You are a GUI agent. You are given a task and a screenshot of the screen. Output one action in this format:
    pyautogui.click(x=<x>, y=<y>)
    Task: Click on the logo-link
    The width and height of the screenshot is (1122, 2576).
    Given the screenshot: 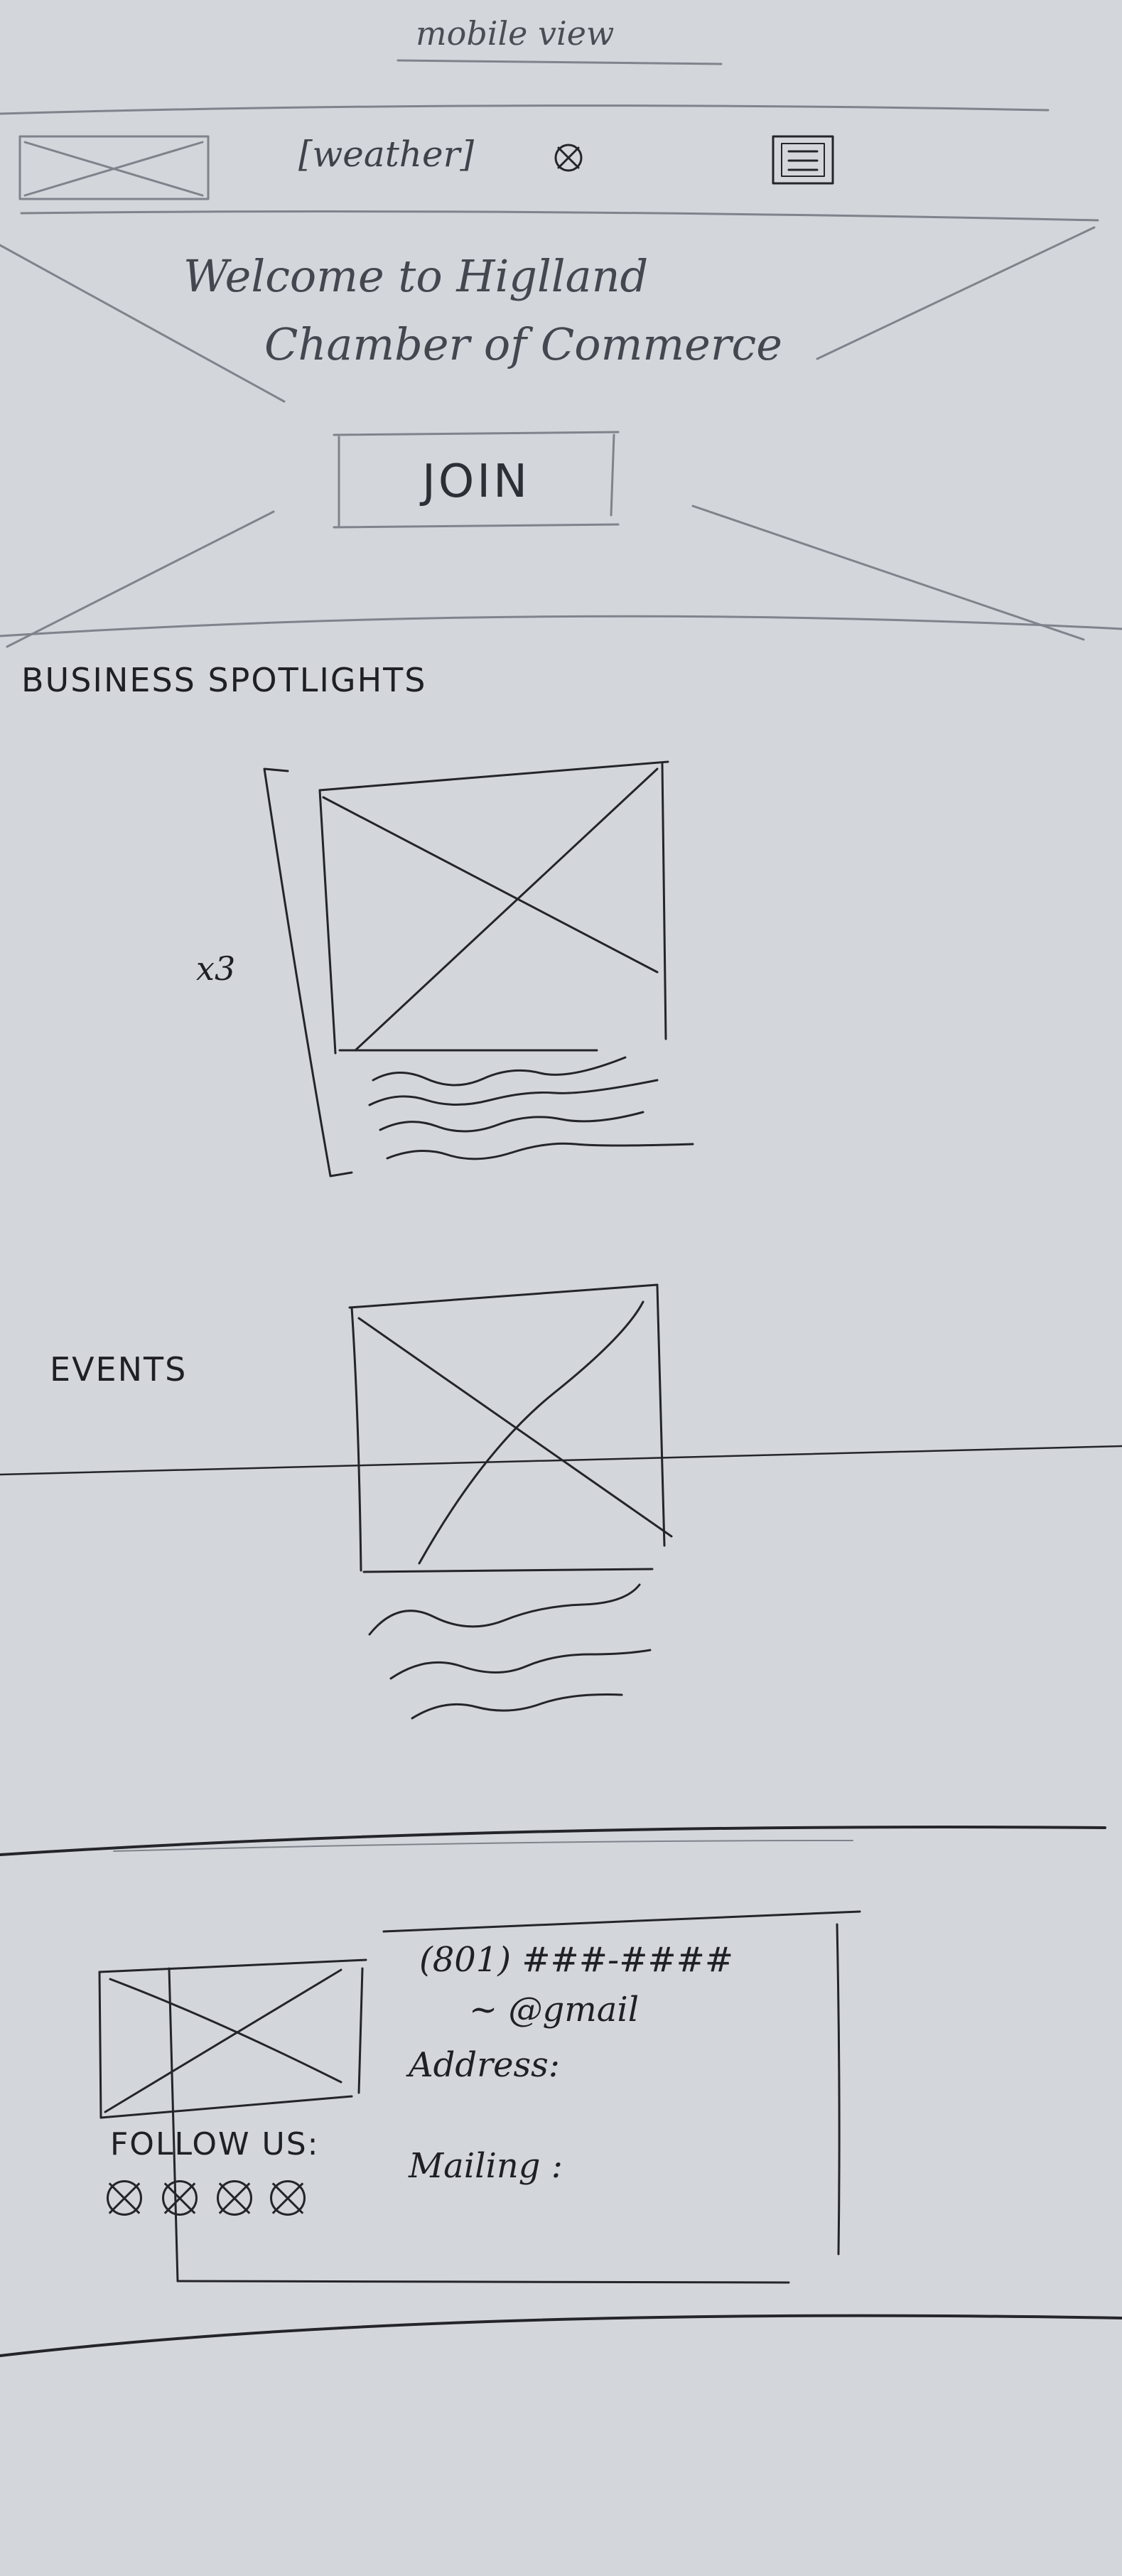 What is the action you would take?
    pyautogui.click(x=114, y=167)
    